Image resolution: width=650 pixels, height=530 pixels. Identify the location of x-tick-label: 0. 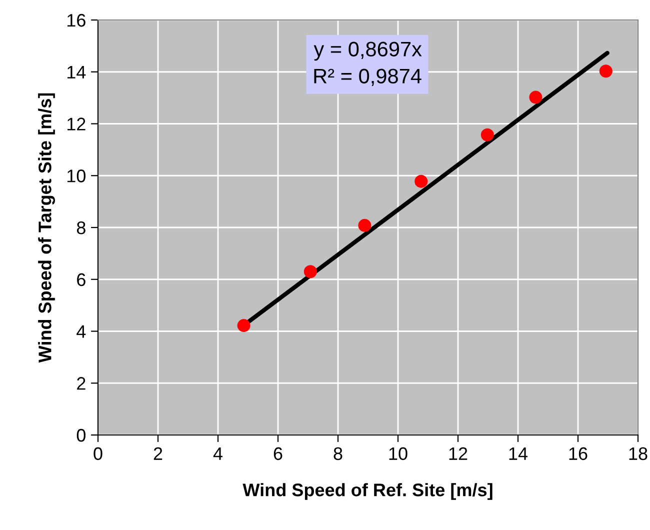
(98, 453).